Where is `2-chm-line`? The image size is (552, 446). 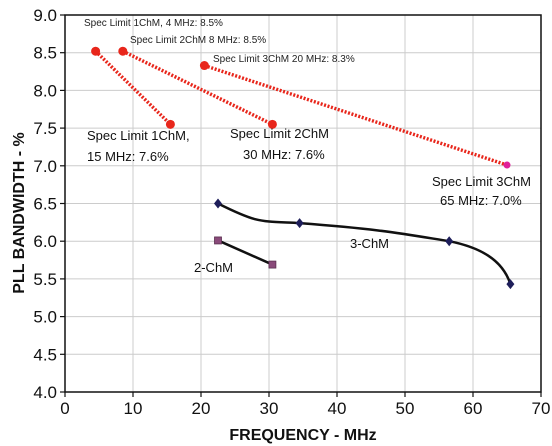 2-chm-line is located at coordinates (245, 252).